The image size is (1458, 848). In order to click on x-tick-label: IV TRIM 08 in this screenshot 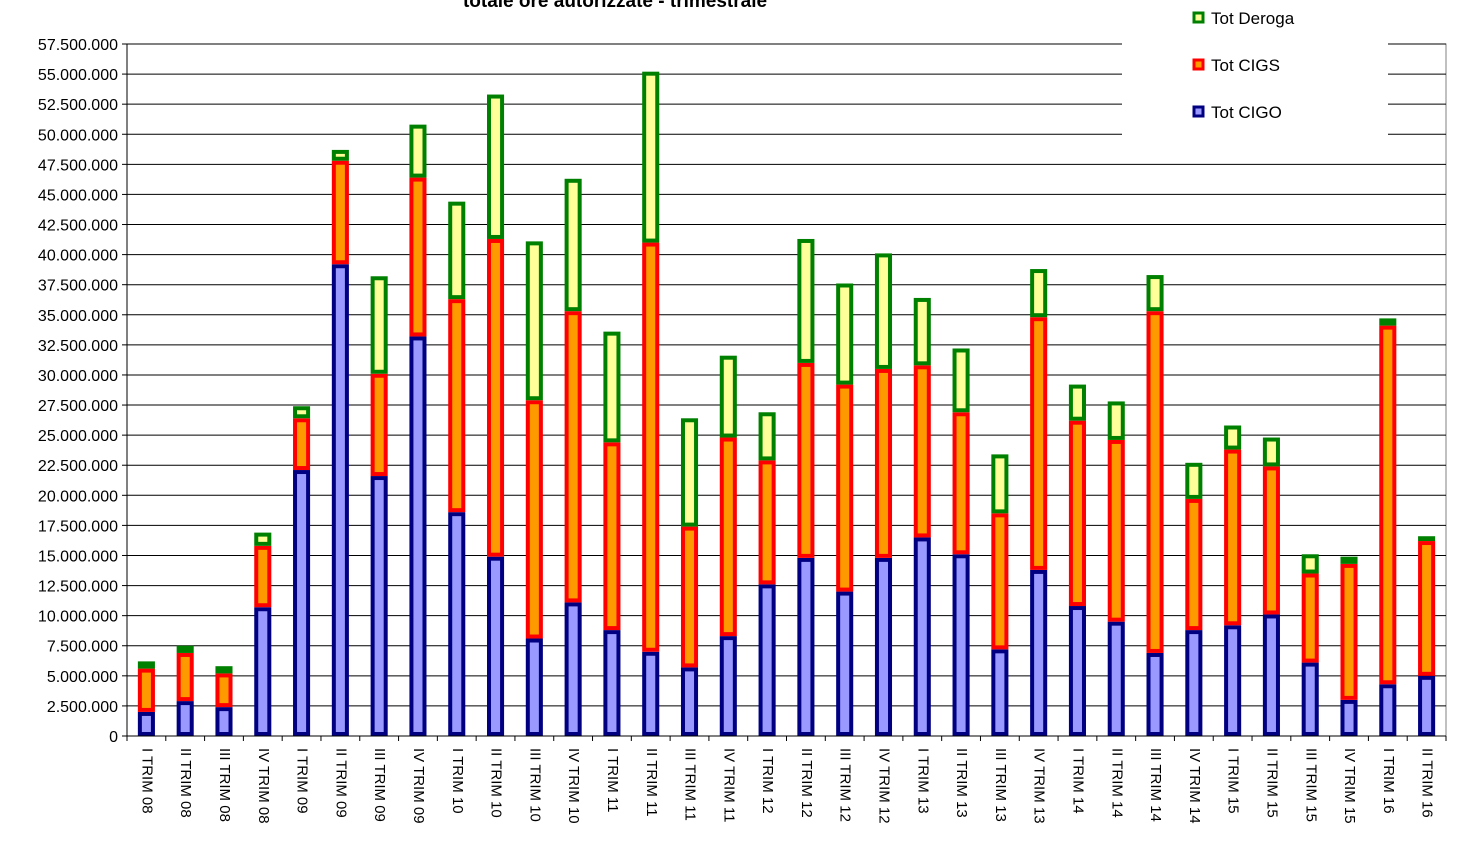, I will do `click(263, 786)`.